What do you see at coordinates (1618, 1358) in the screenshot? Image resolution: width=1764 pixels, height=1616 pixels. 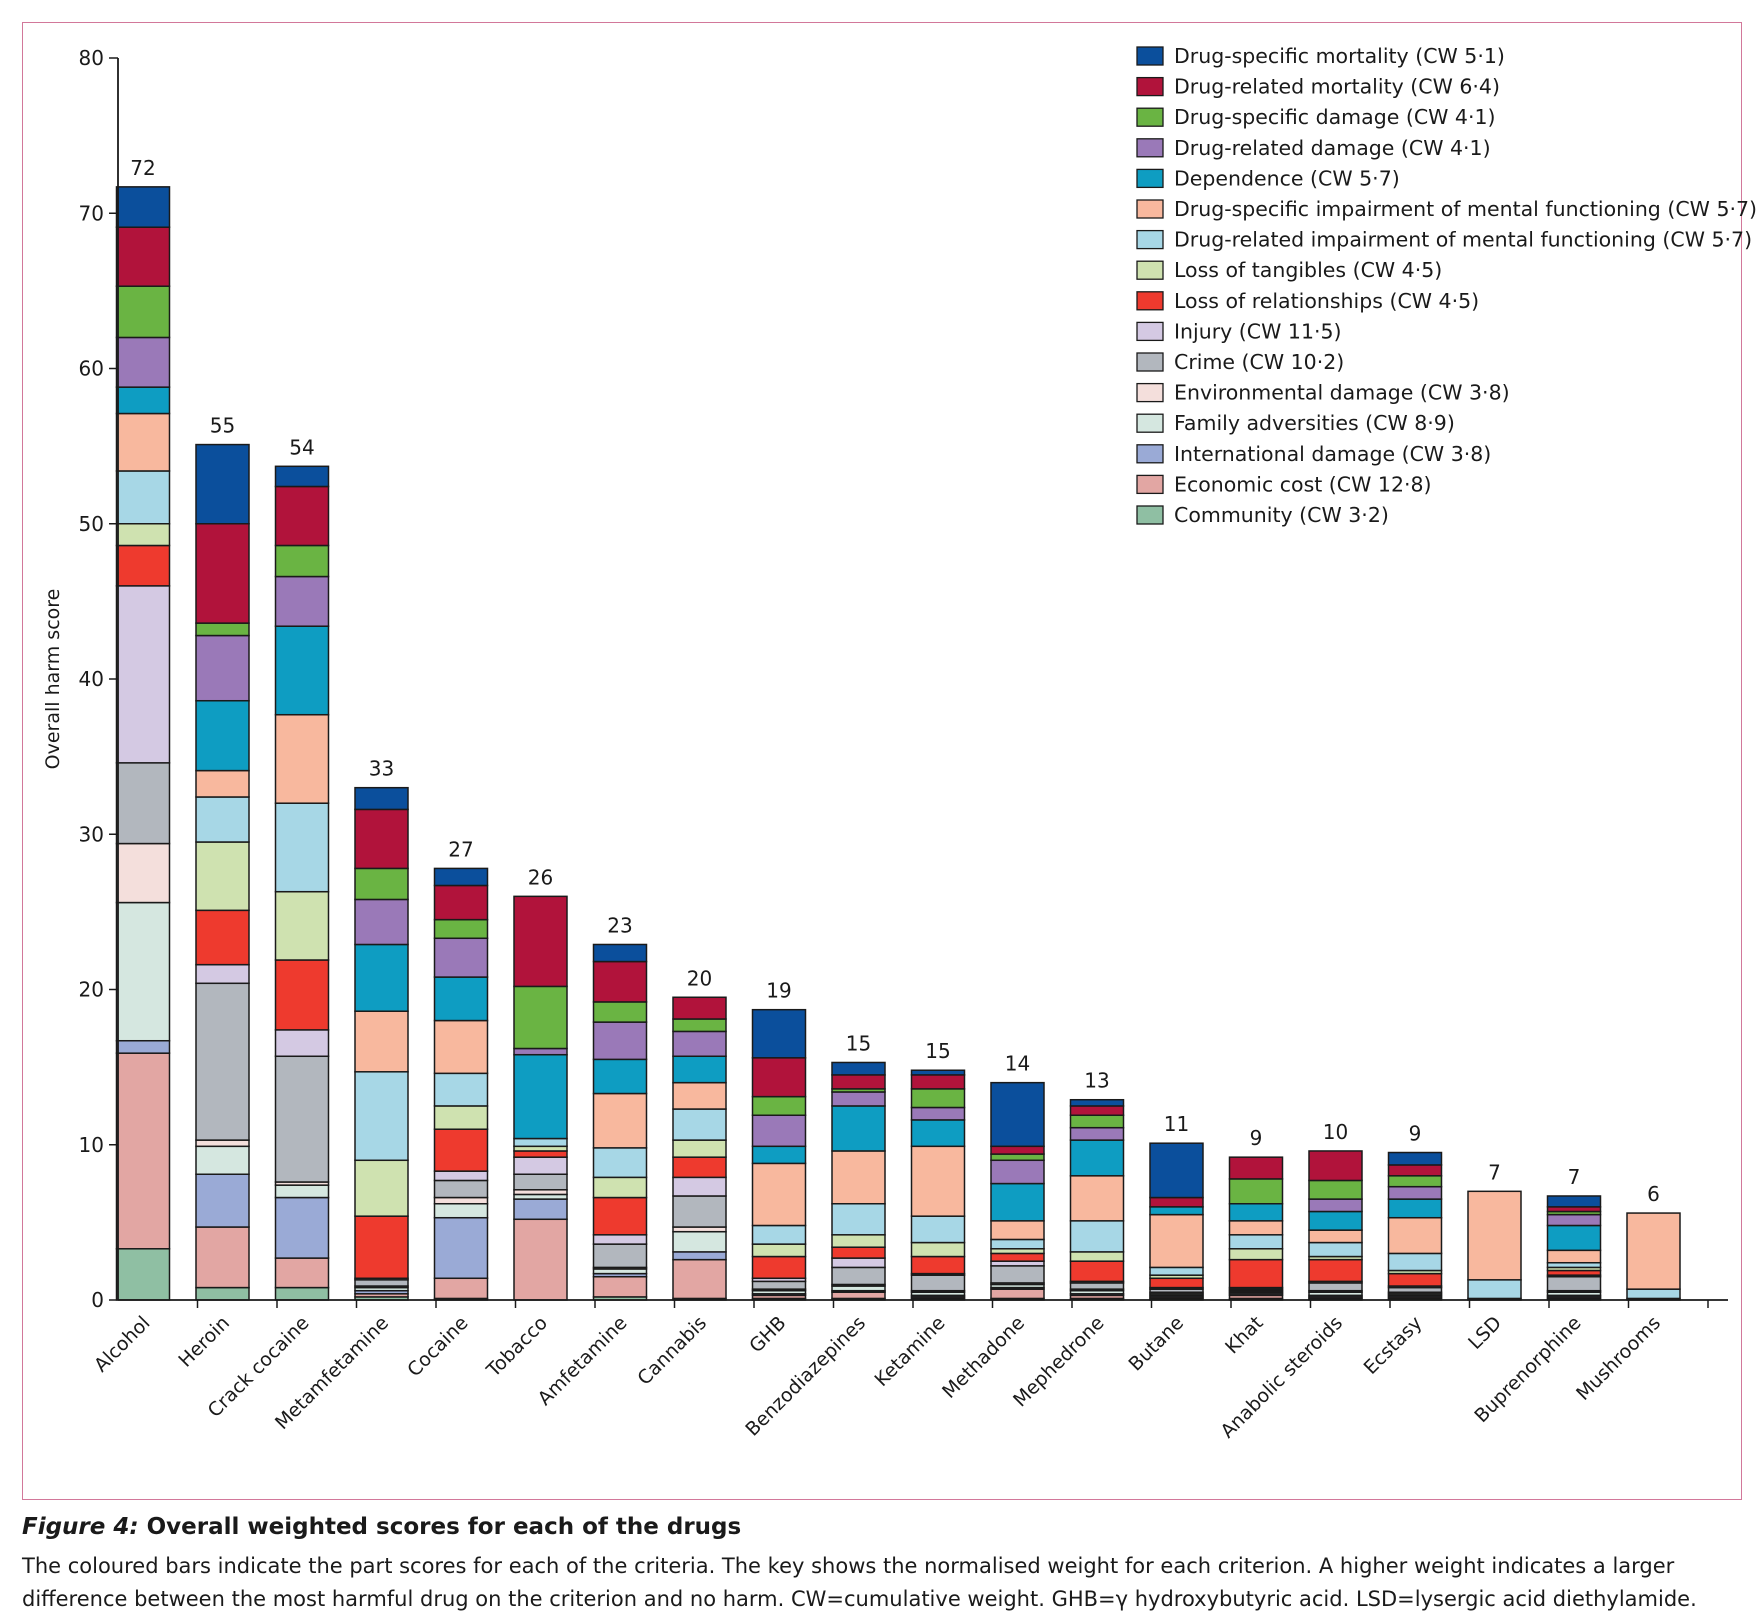 I see `x-tick-label: Mushrooms` at bounding box center [1618, 1358].